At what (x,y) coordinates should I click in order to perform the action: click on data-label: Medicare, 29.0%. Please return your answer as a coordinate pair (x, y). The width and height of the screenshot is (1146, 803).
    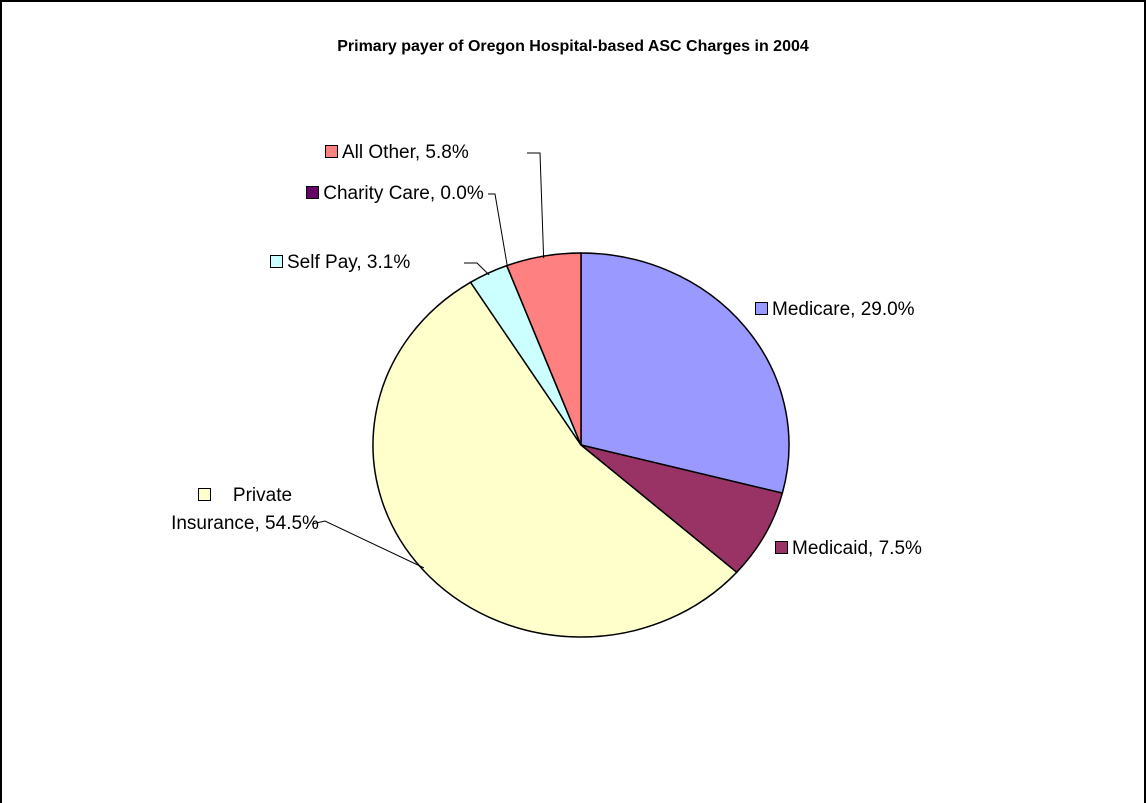
    Looking at the image, I should click on (885, 310).